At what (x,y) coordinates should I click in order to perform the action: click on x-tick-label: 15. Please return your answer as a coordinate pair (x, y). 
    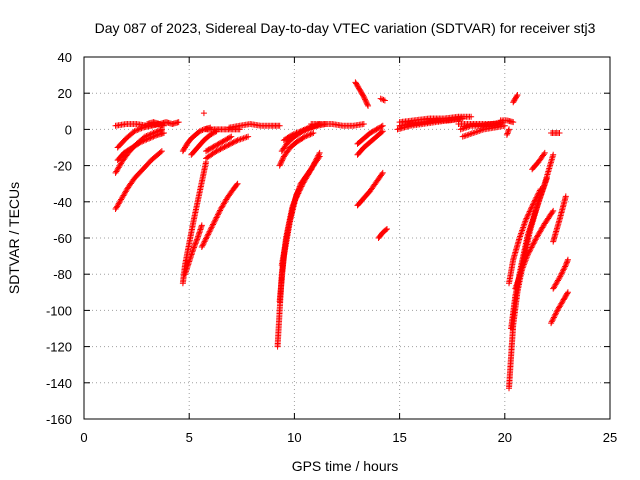
    Looking at the image, I should click on (399, 437).